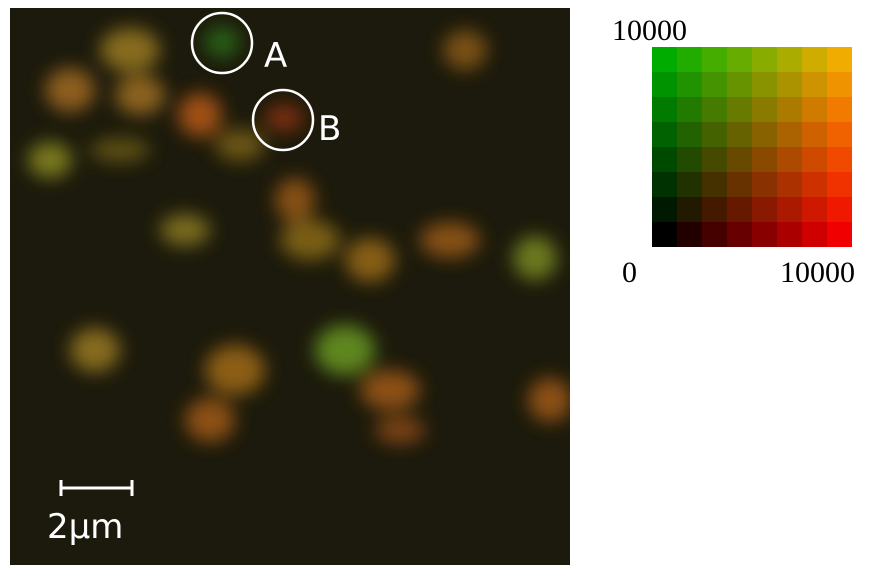 This screenshot has width=877, height=565. What do you see at coordinates (629, 272) in the screenshot?
I see `colorbar-x-min: 0` at bounding box center [629, 272].